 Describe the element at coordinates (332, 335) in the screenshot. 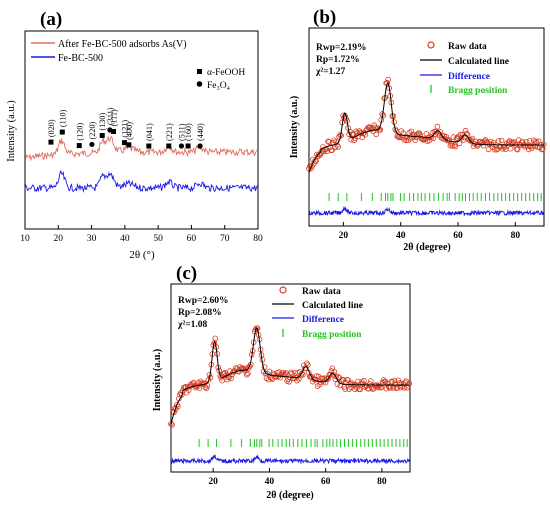

I see `c-legend-bragg: Bragg position` at that location.